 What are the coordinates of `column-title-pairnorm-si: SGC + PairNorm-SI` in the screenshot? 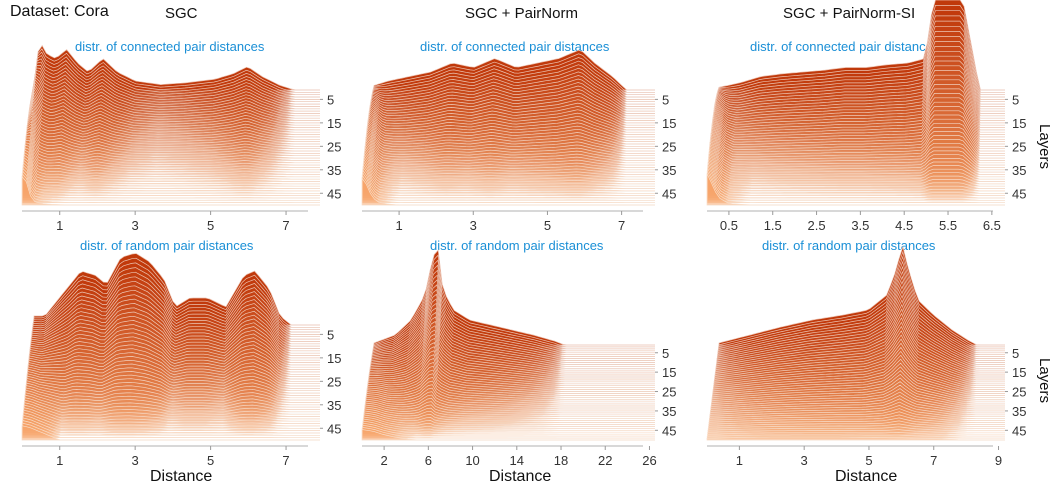 It's located at (849, 13).